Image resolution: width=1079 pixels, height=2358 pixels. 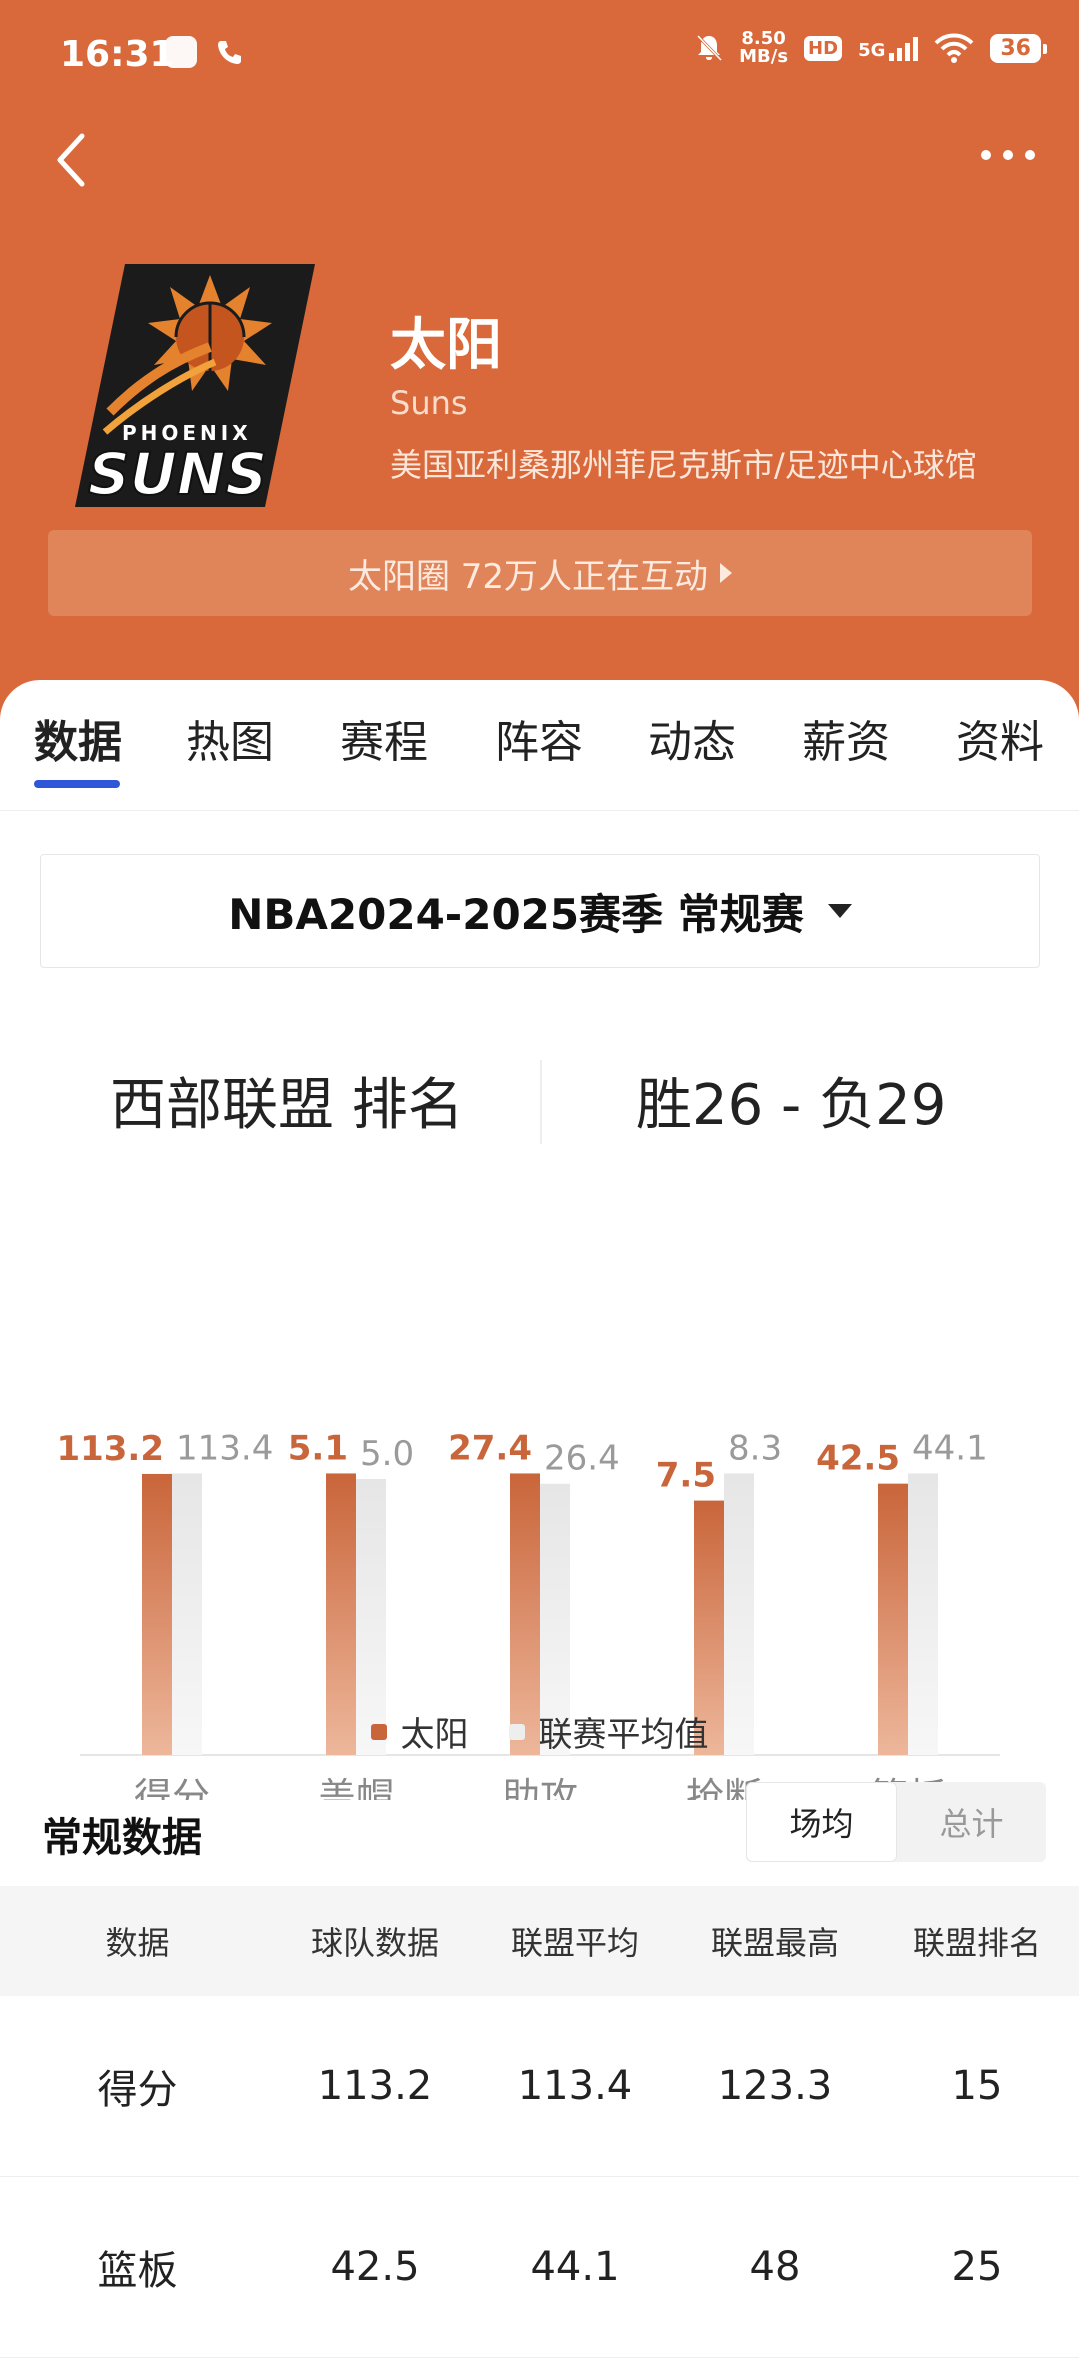 I want to click on back-icon, so click(x=72, y=160).